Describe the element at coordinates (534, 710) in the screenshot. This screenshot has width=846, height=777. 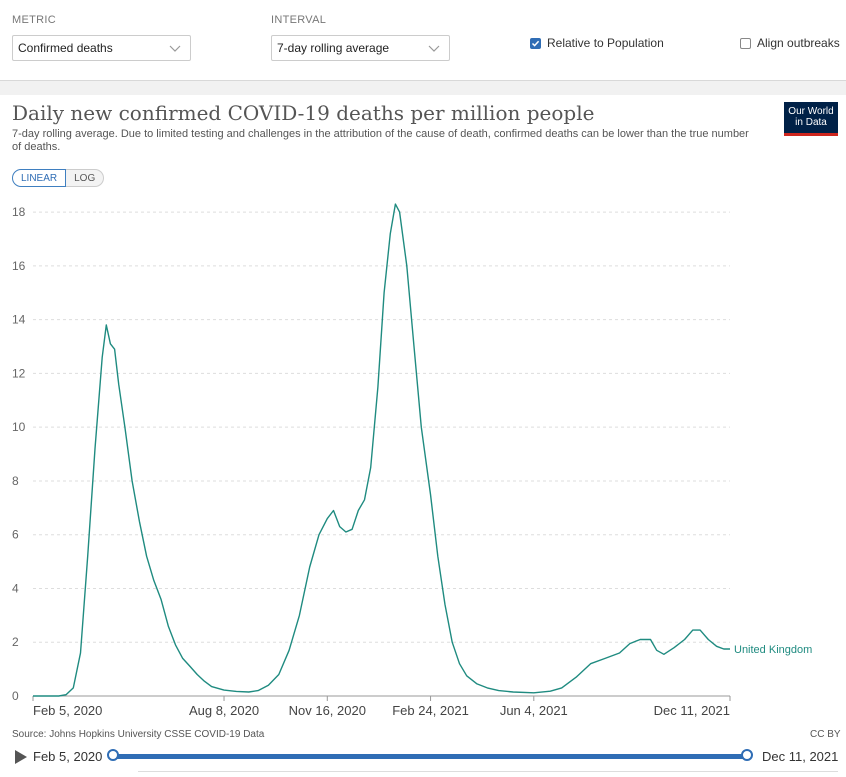
I see `x-tick-label: Jun 4, 2021` at that location.